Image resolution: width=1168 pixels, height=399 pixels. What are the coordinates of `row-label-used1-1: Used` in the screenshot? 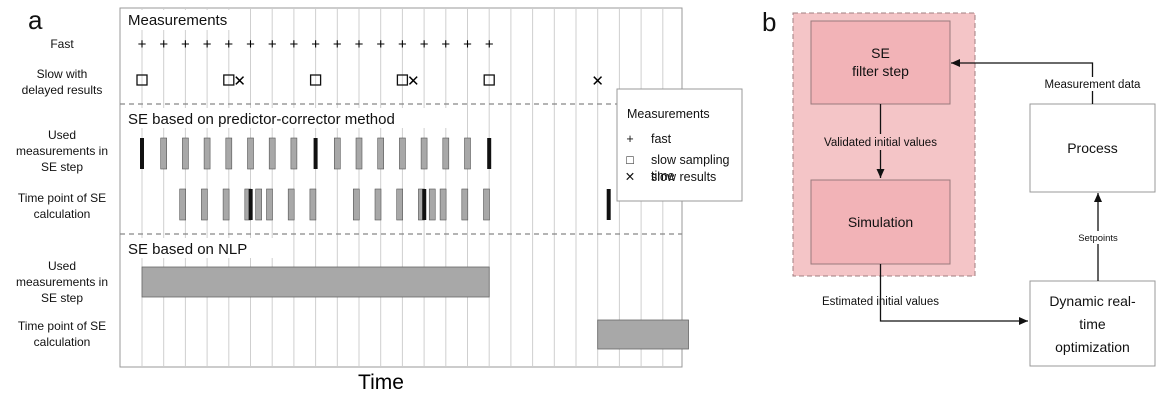 It's located at (62, 135).